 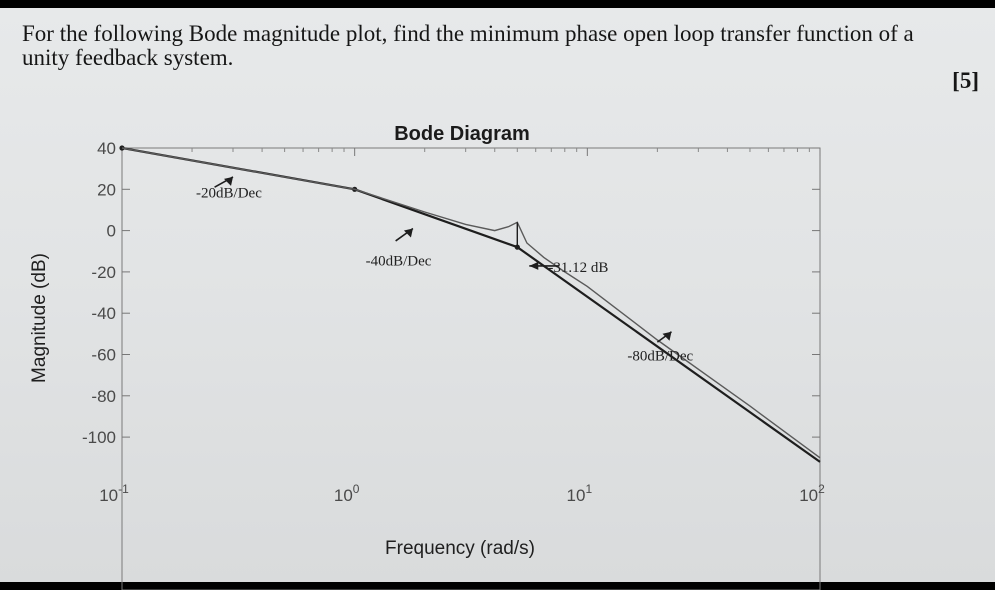 I want to click on y-tick-label: -80, so click(x=103, y=396).